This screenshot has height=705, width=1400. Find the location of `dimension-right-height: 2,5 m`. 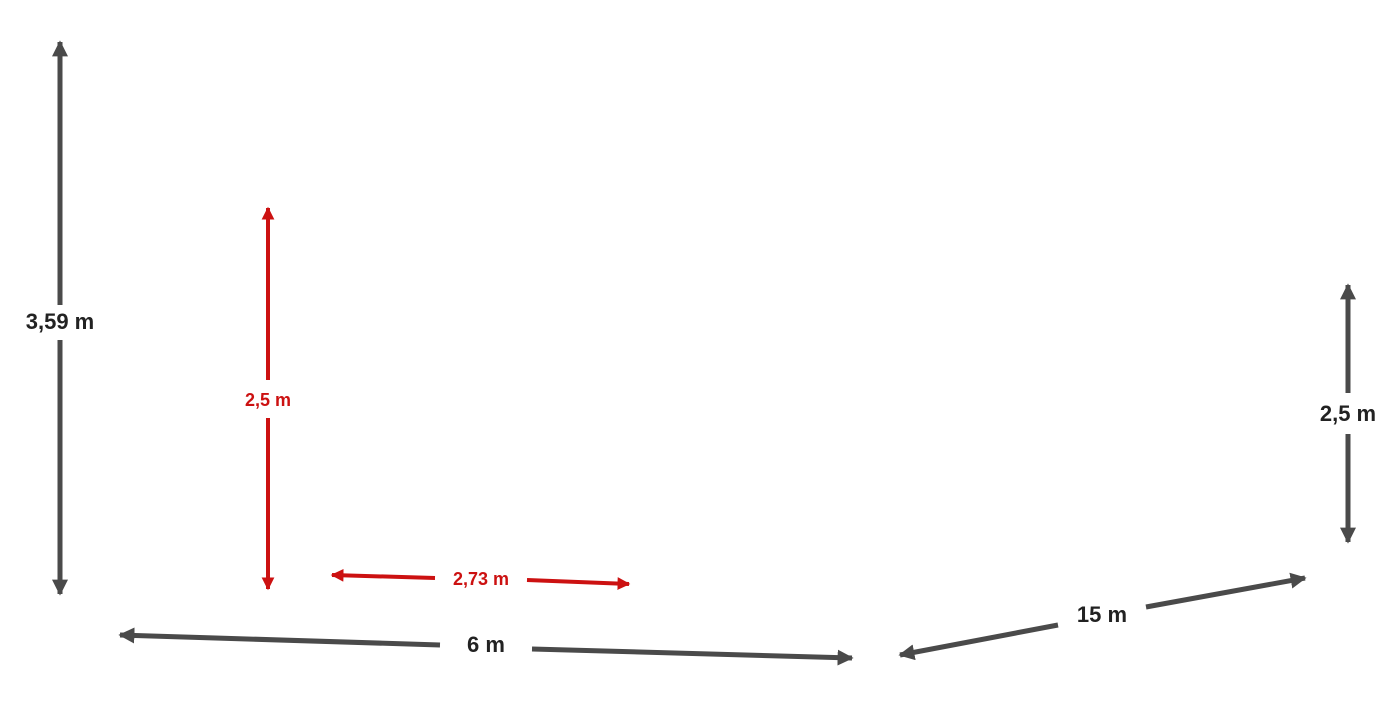

dimension-right-height: 2,5 m is located at coordinates (1348, 413).